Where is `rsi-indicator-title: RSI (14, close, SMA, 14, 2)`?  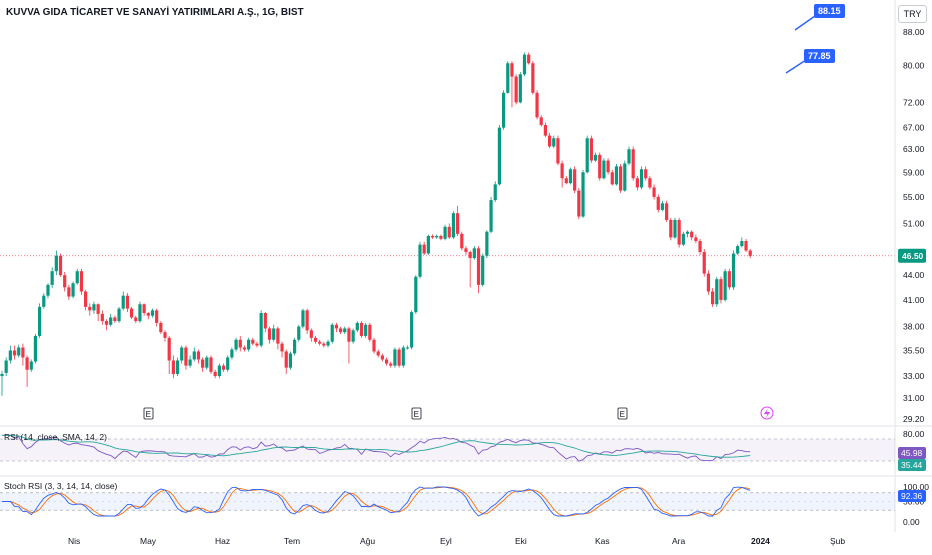
rsi-indicator-title: RSI (14, close, SMA, 14, 2) is located at coordinates (55, 437).